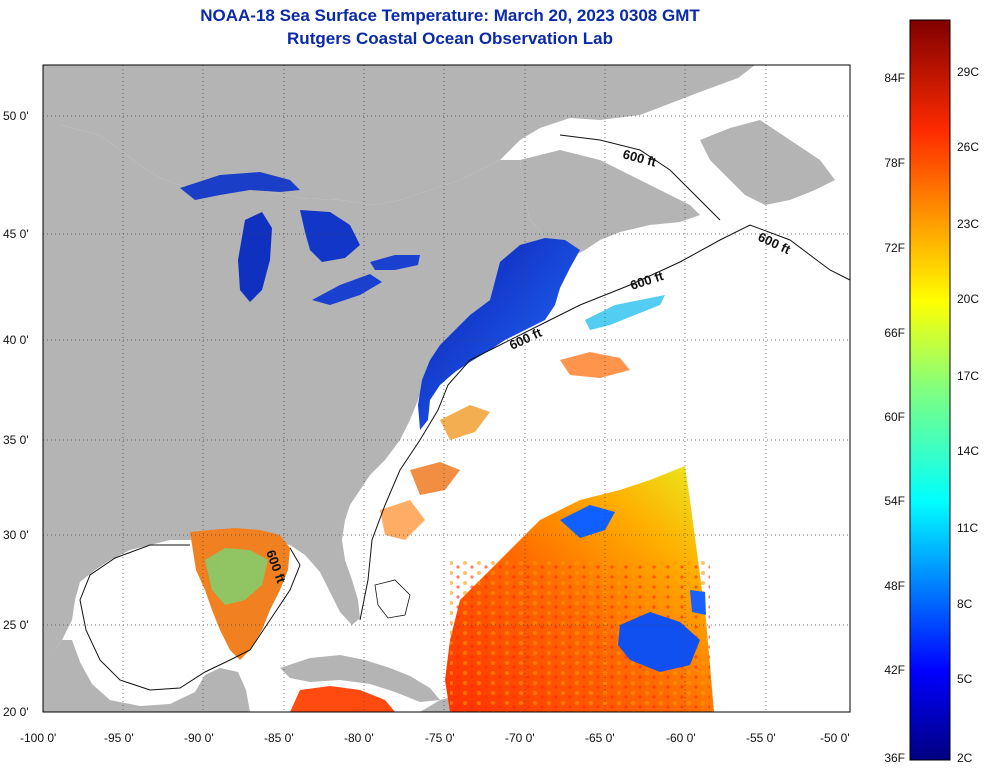  I want to click on lon-tick: -50 0', so click(835, 738).